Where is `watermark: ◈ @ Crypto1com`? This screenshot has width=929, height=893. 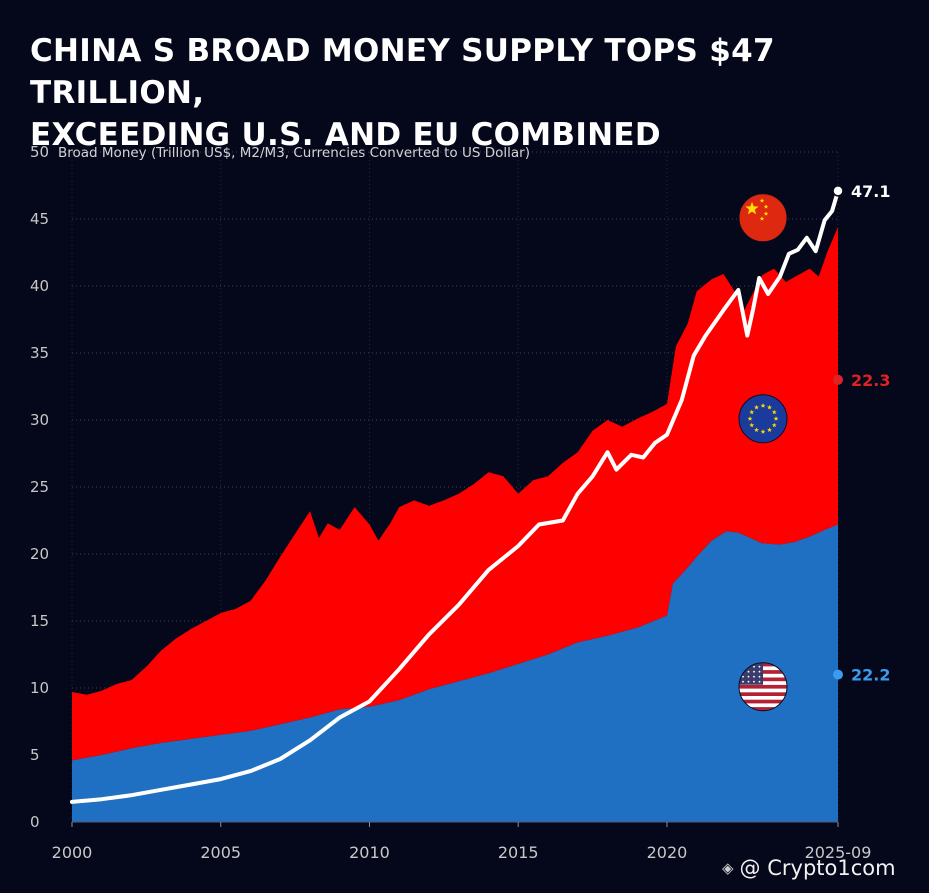
watermark: ◈ @ Crypto1com is located at coordinates (809, 868).